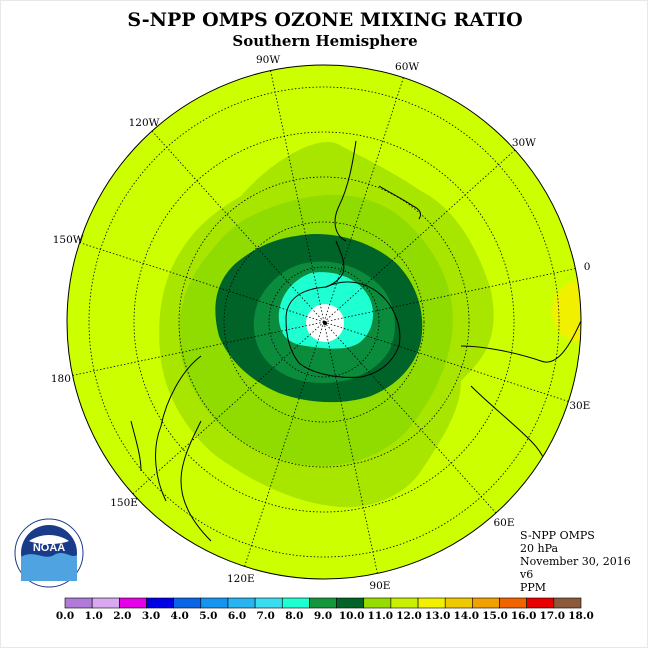 The width and height of the screenshot is (648, 648). Describe the element at coordinates (343, 329) in the screenshot. I see `antarctica-coast` at that location.